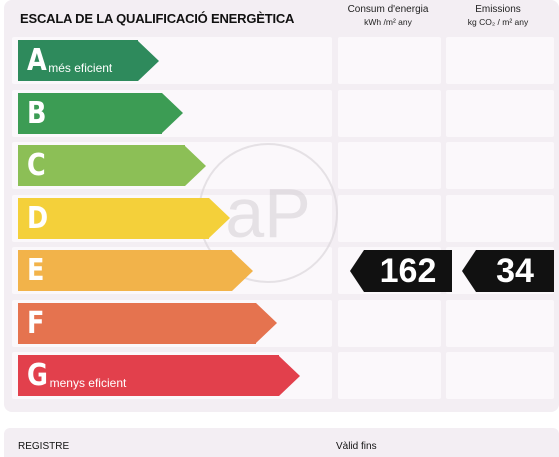  What do you see at coordinates (137, 323) in the screenshot?
I see `rating-bar-body: F` at bounding box center [137, 323].